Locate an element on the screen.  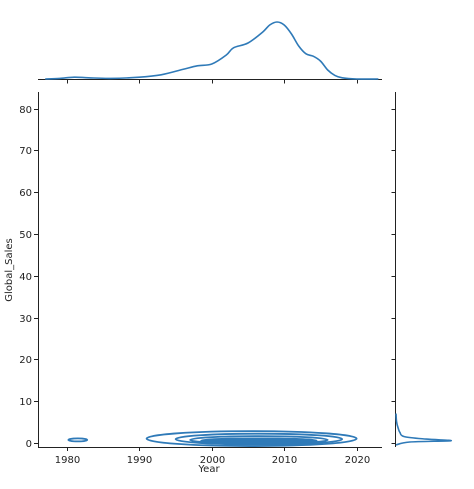
x-tick-label: 1980 is located at coordinates (67, 460).